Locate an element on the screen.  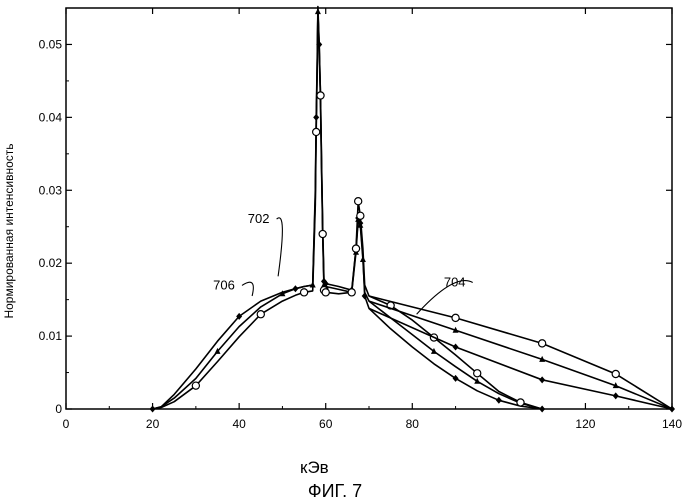
x-tick-label: 0 is located at coordinates (66, 424).